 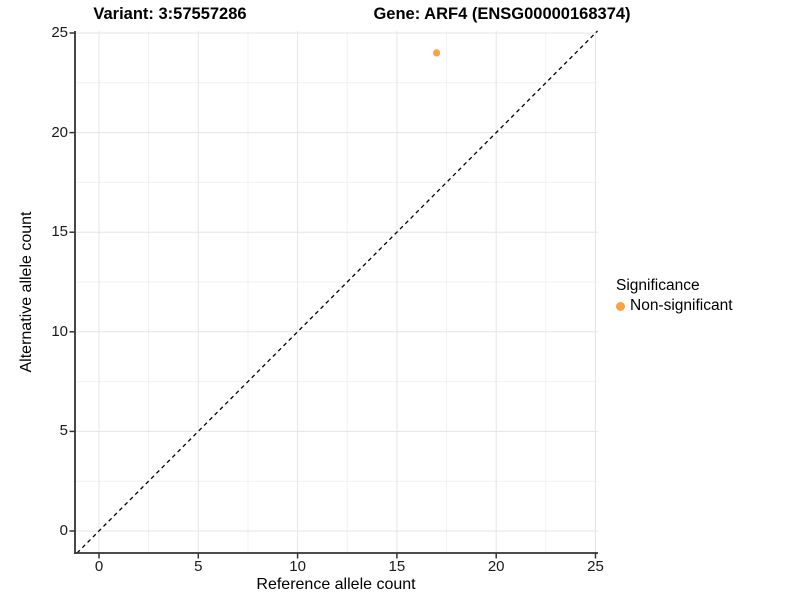 I want to click on y-tick-label-25: 25, so click(x=59, y=32).